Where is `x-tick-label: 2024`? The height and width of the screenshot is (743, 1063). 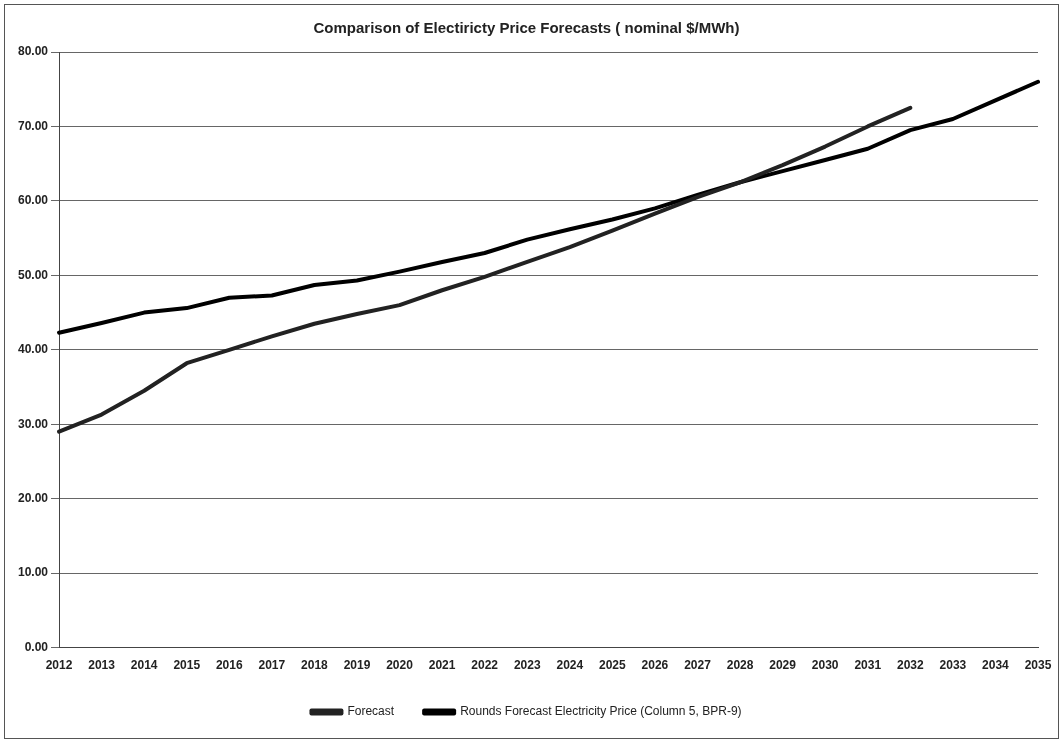 x-tick-label: 2024 is located at coordinates (570, 665).